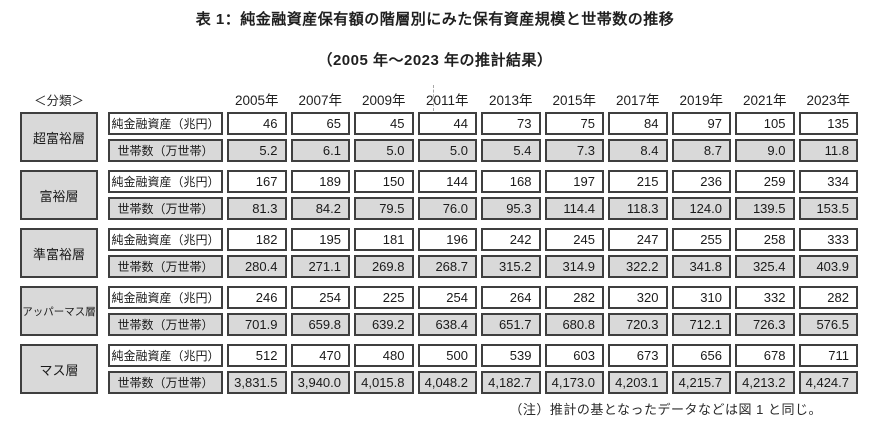  Describe the element at coordinates (828, 355) in the screenshot. I see `asset-value-cell: 711` at that location.